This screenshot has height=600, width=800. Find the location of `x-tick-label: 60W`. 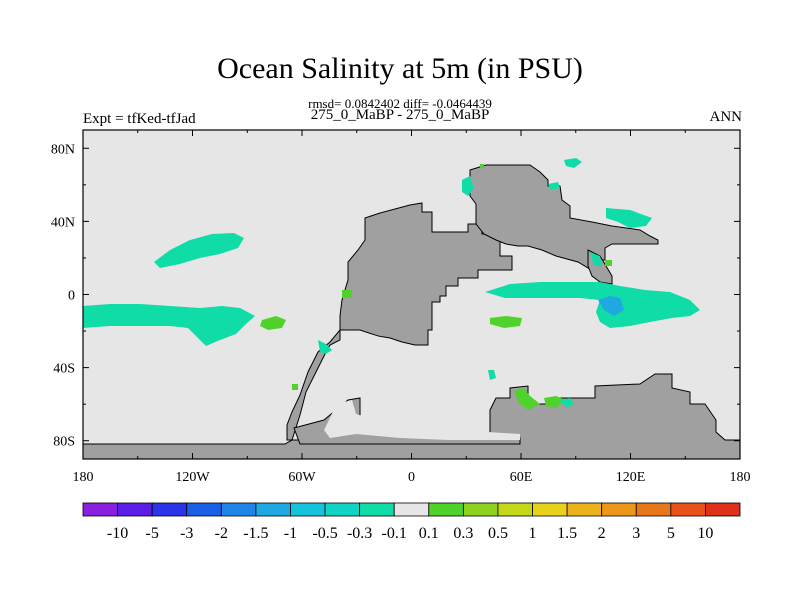

x-tick-label: 60W is located at coordinates (302, 477).